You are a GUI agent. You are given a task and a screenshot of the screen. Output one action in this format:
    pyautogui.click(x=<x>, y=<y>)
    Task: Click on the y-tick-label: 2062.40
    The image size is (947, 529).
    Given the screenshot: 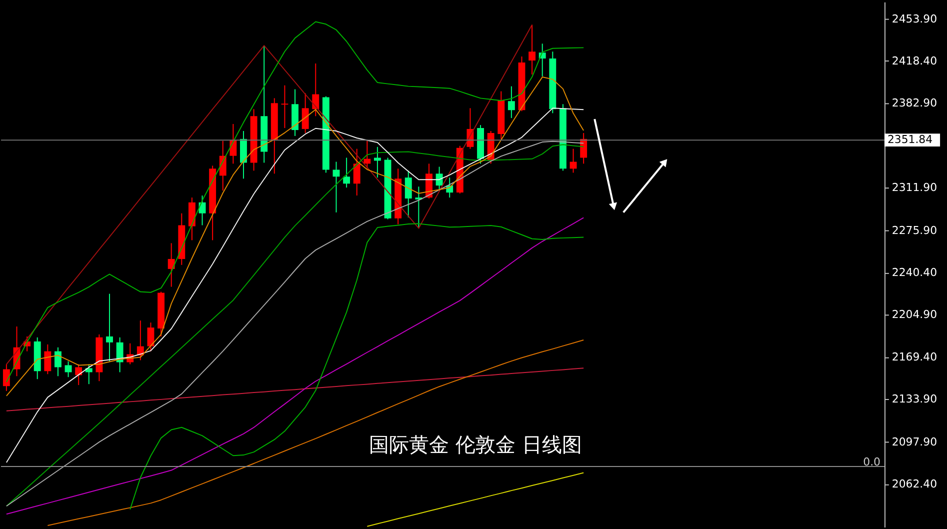 What is the action you would take?
    pyautogui.click(x=915, y=484)
    